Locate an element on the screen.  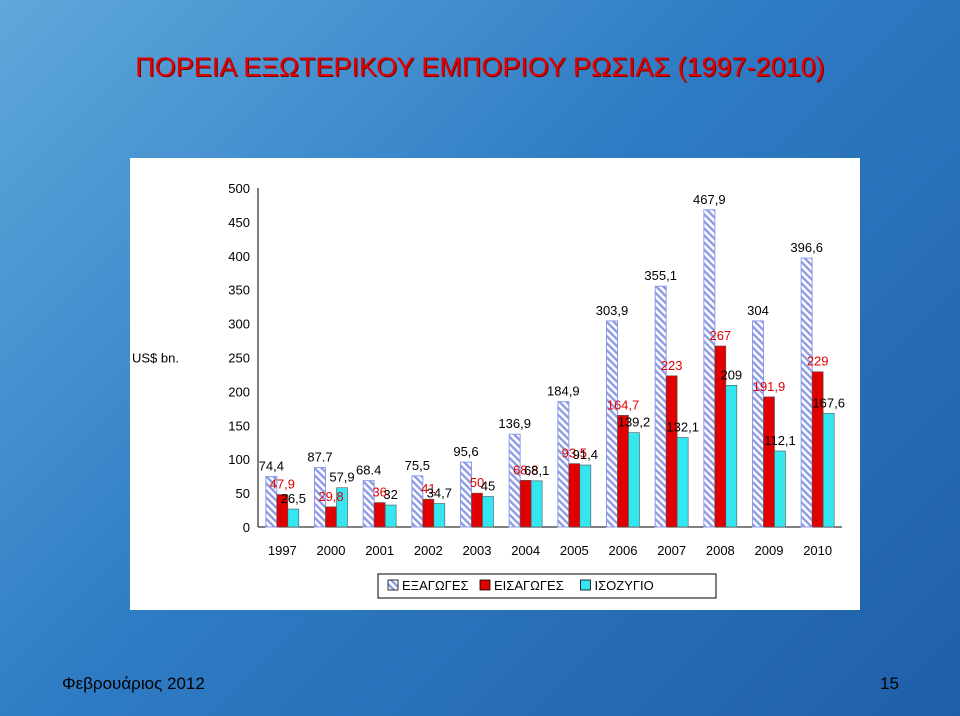
legend-label: ΕΞΑΓΩΓΕΣ is located at coordinates (435, 585).